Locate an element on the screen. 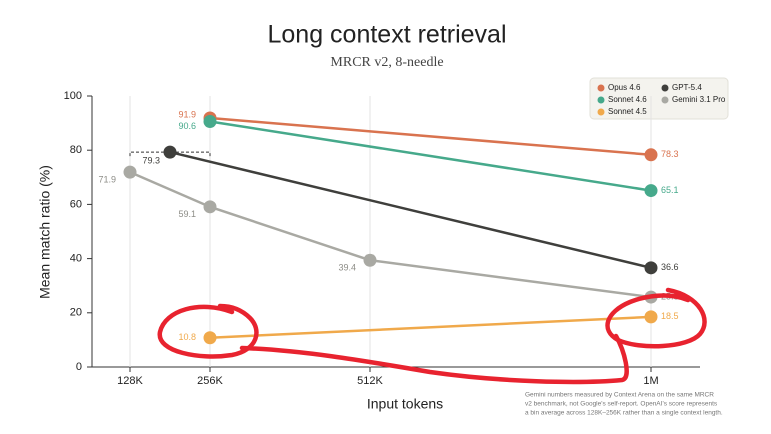 The image size is (771, 434). data-label: 59.1 is located at coordinates (187, 214).